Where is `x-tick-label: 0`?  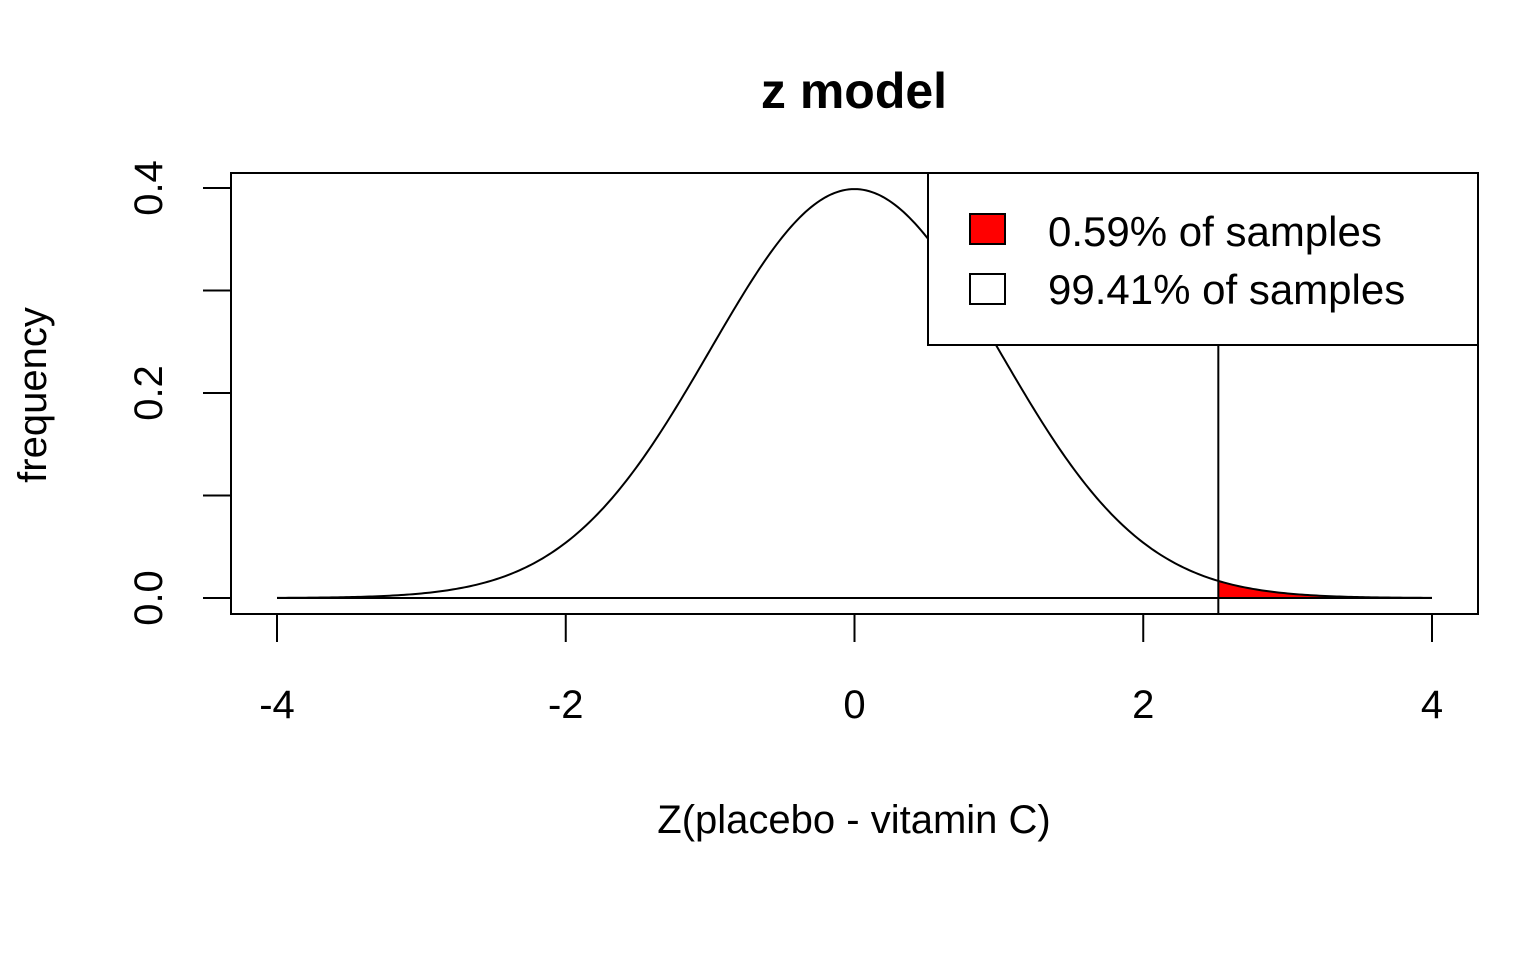
x-tick-label: 0 is located at coordinates (854, 705).